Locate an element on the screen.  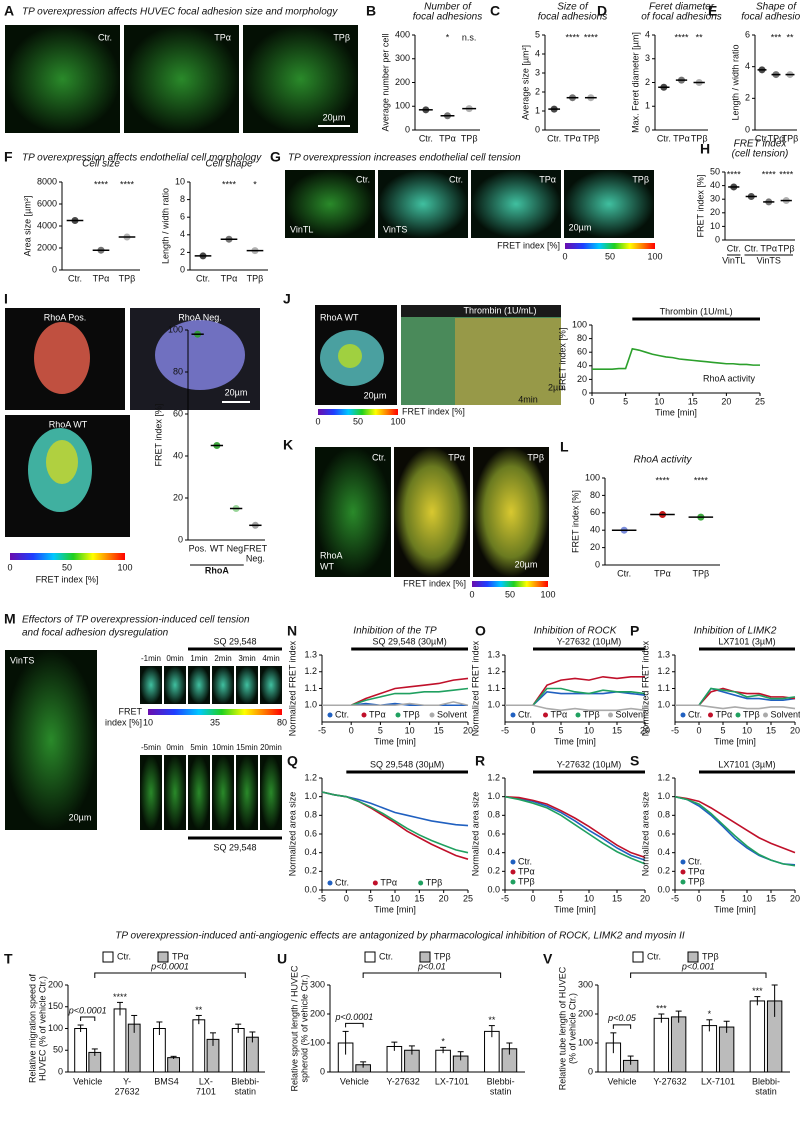
y-tick-label: 0.2 is located at coordinates (310, 871).